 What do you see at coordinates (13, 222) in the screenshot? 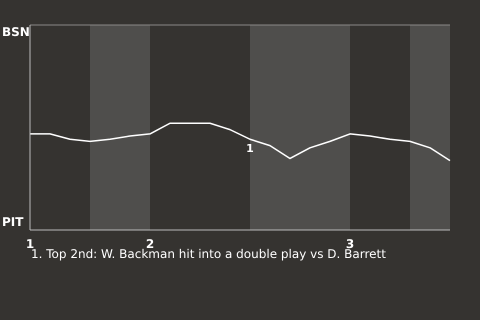
I see `text: PIT` at bounding box center [13, 222].